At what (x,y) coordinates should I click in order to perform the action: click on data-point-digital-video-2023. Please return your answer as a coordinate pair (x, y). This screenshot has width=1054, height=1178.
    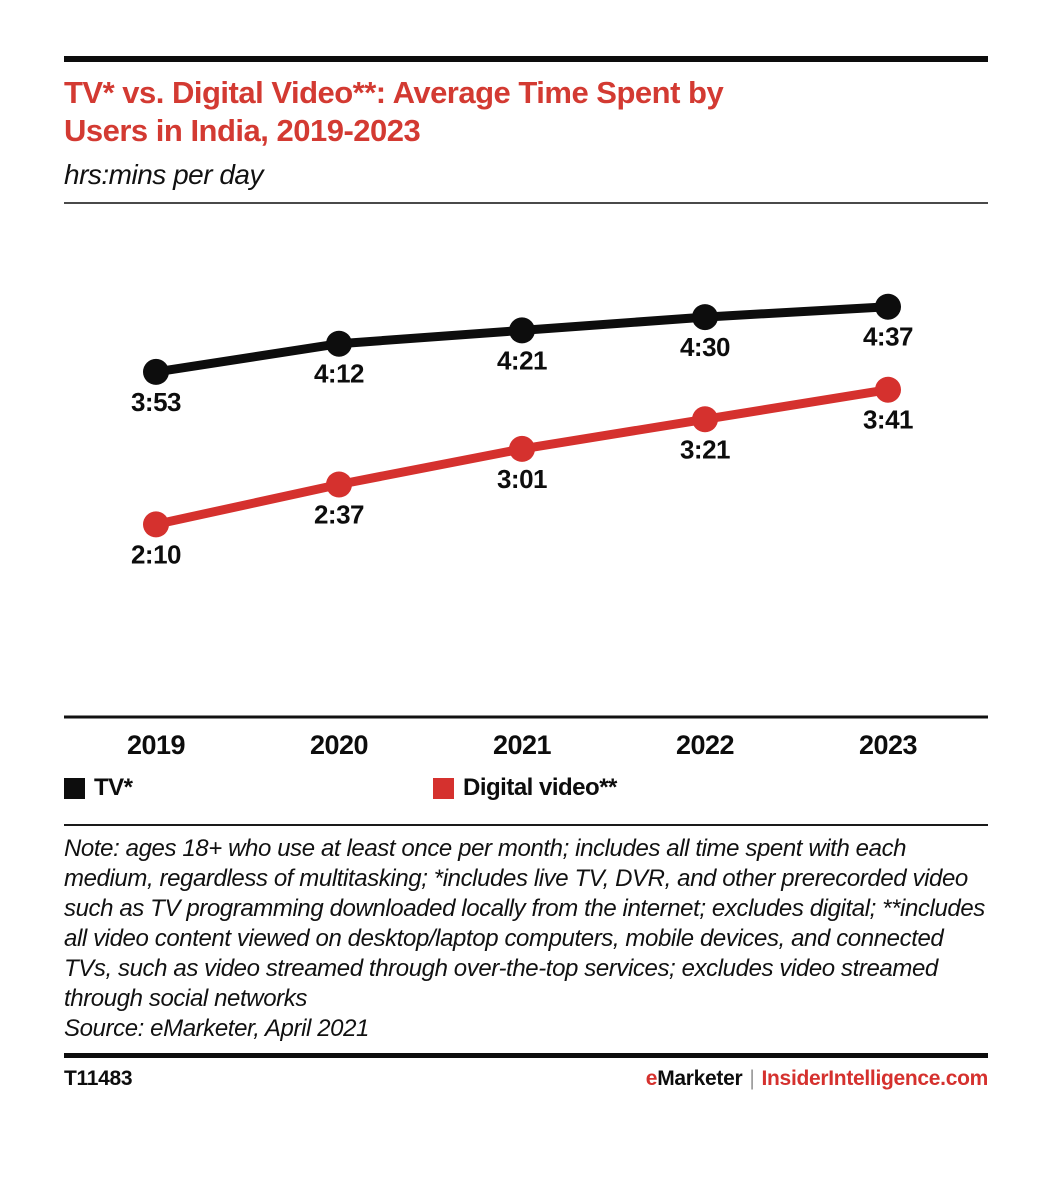
    Looking at the image, I should click on (888, 389).